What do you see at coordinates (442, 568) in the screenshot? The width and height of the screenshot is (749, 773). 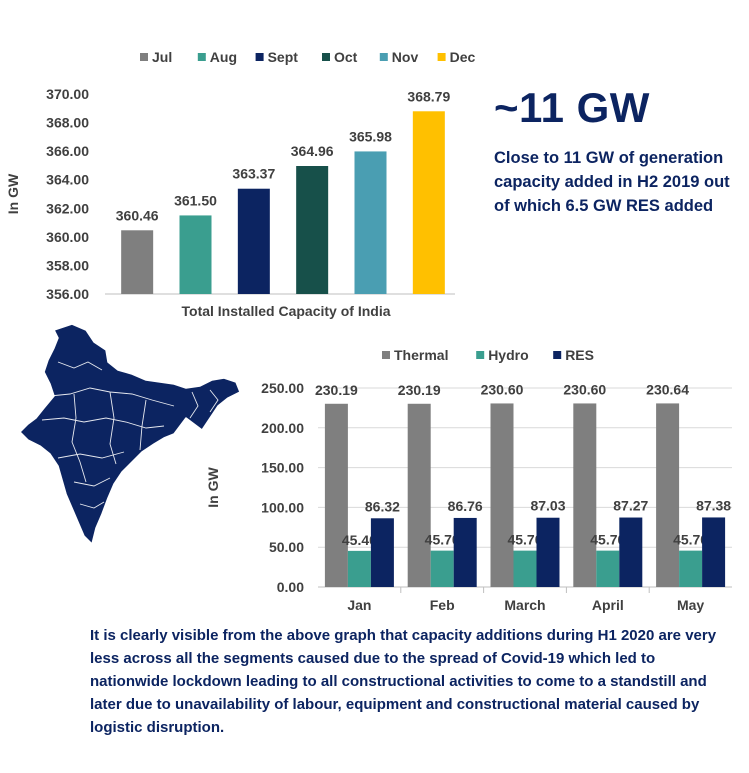 I see `bar-hydro-feb` at bounding box center [442, 568].